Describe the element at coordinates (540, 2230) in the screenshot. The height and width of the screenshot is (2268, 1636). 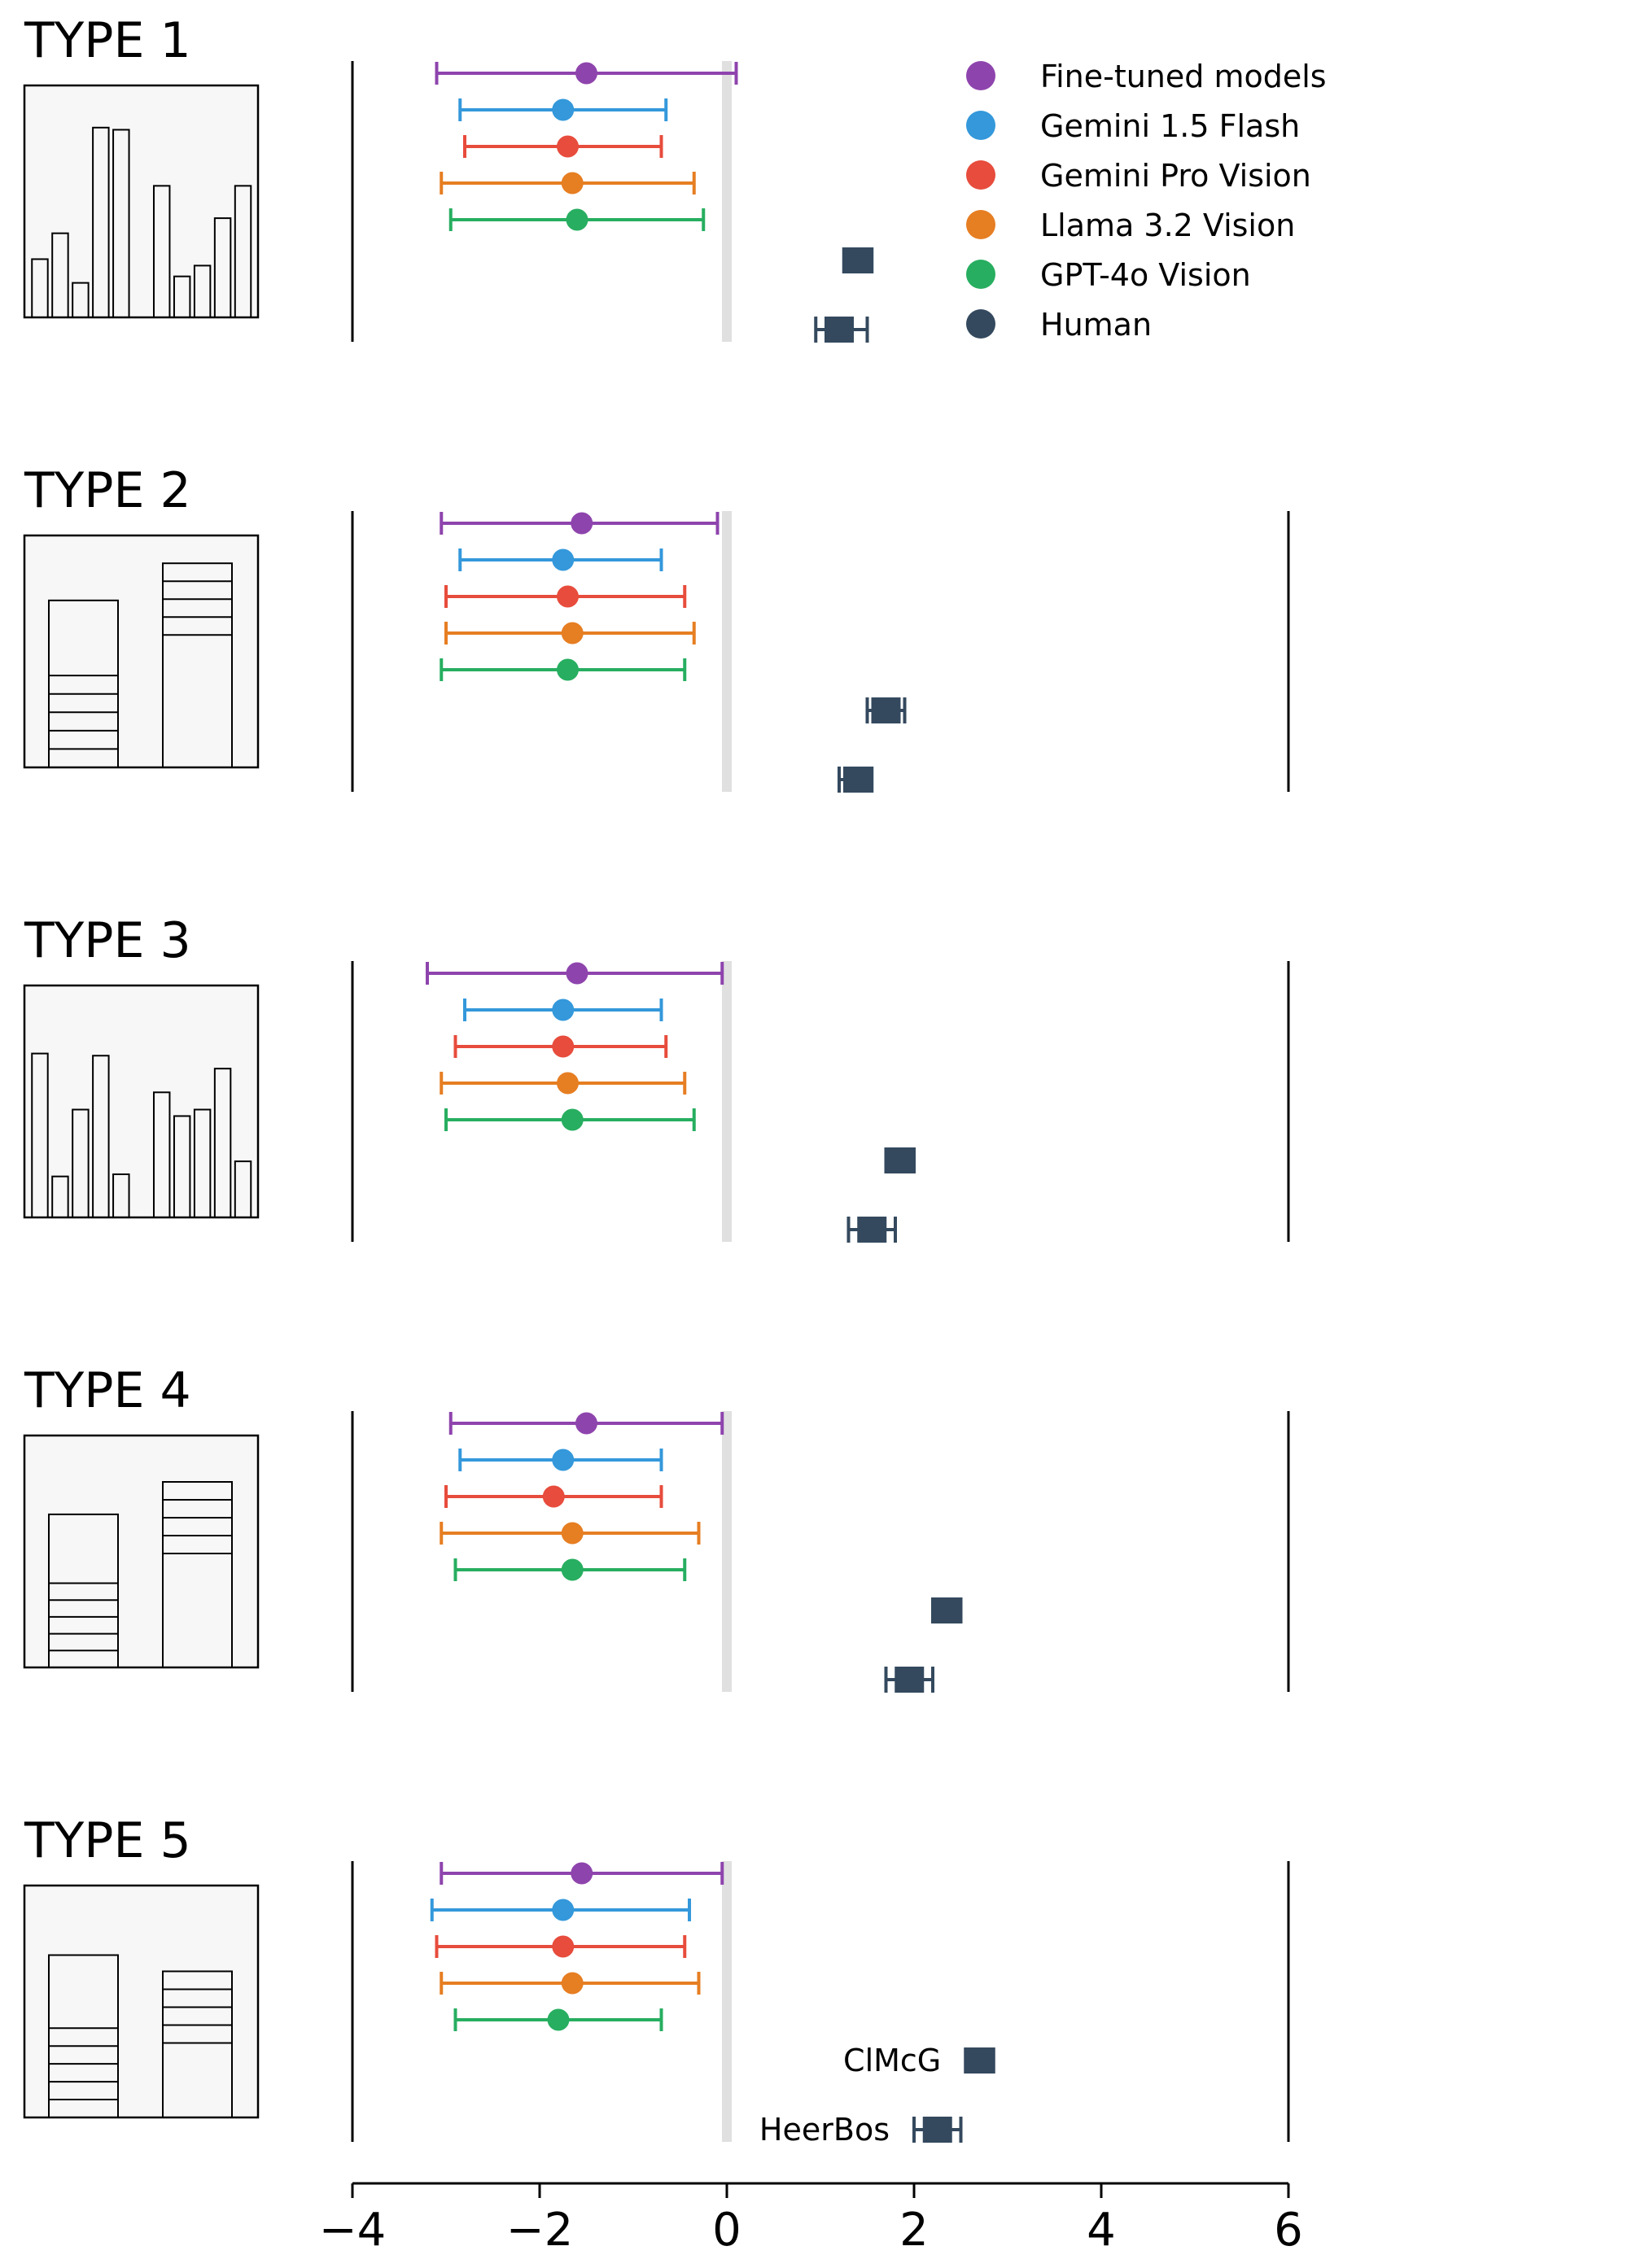
I see `x-tick-label: −2` at that location.